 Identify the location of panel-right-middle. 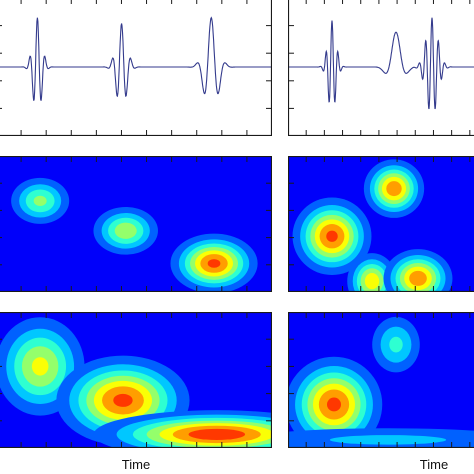
(381, 224).